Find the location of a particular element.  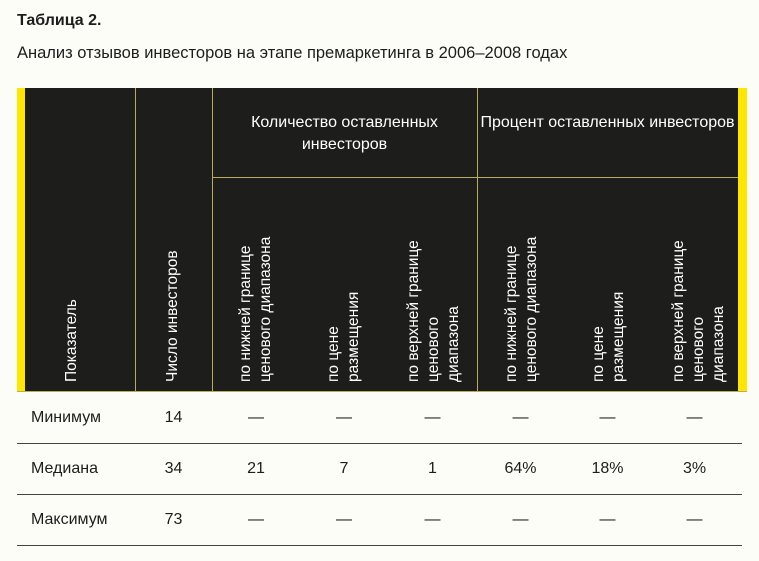

row-label: Максимум is located at coordinates (69, 519).